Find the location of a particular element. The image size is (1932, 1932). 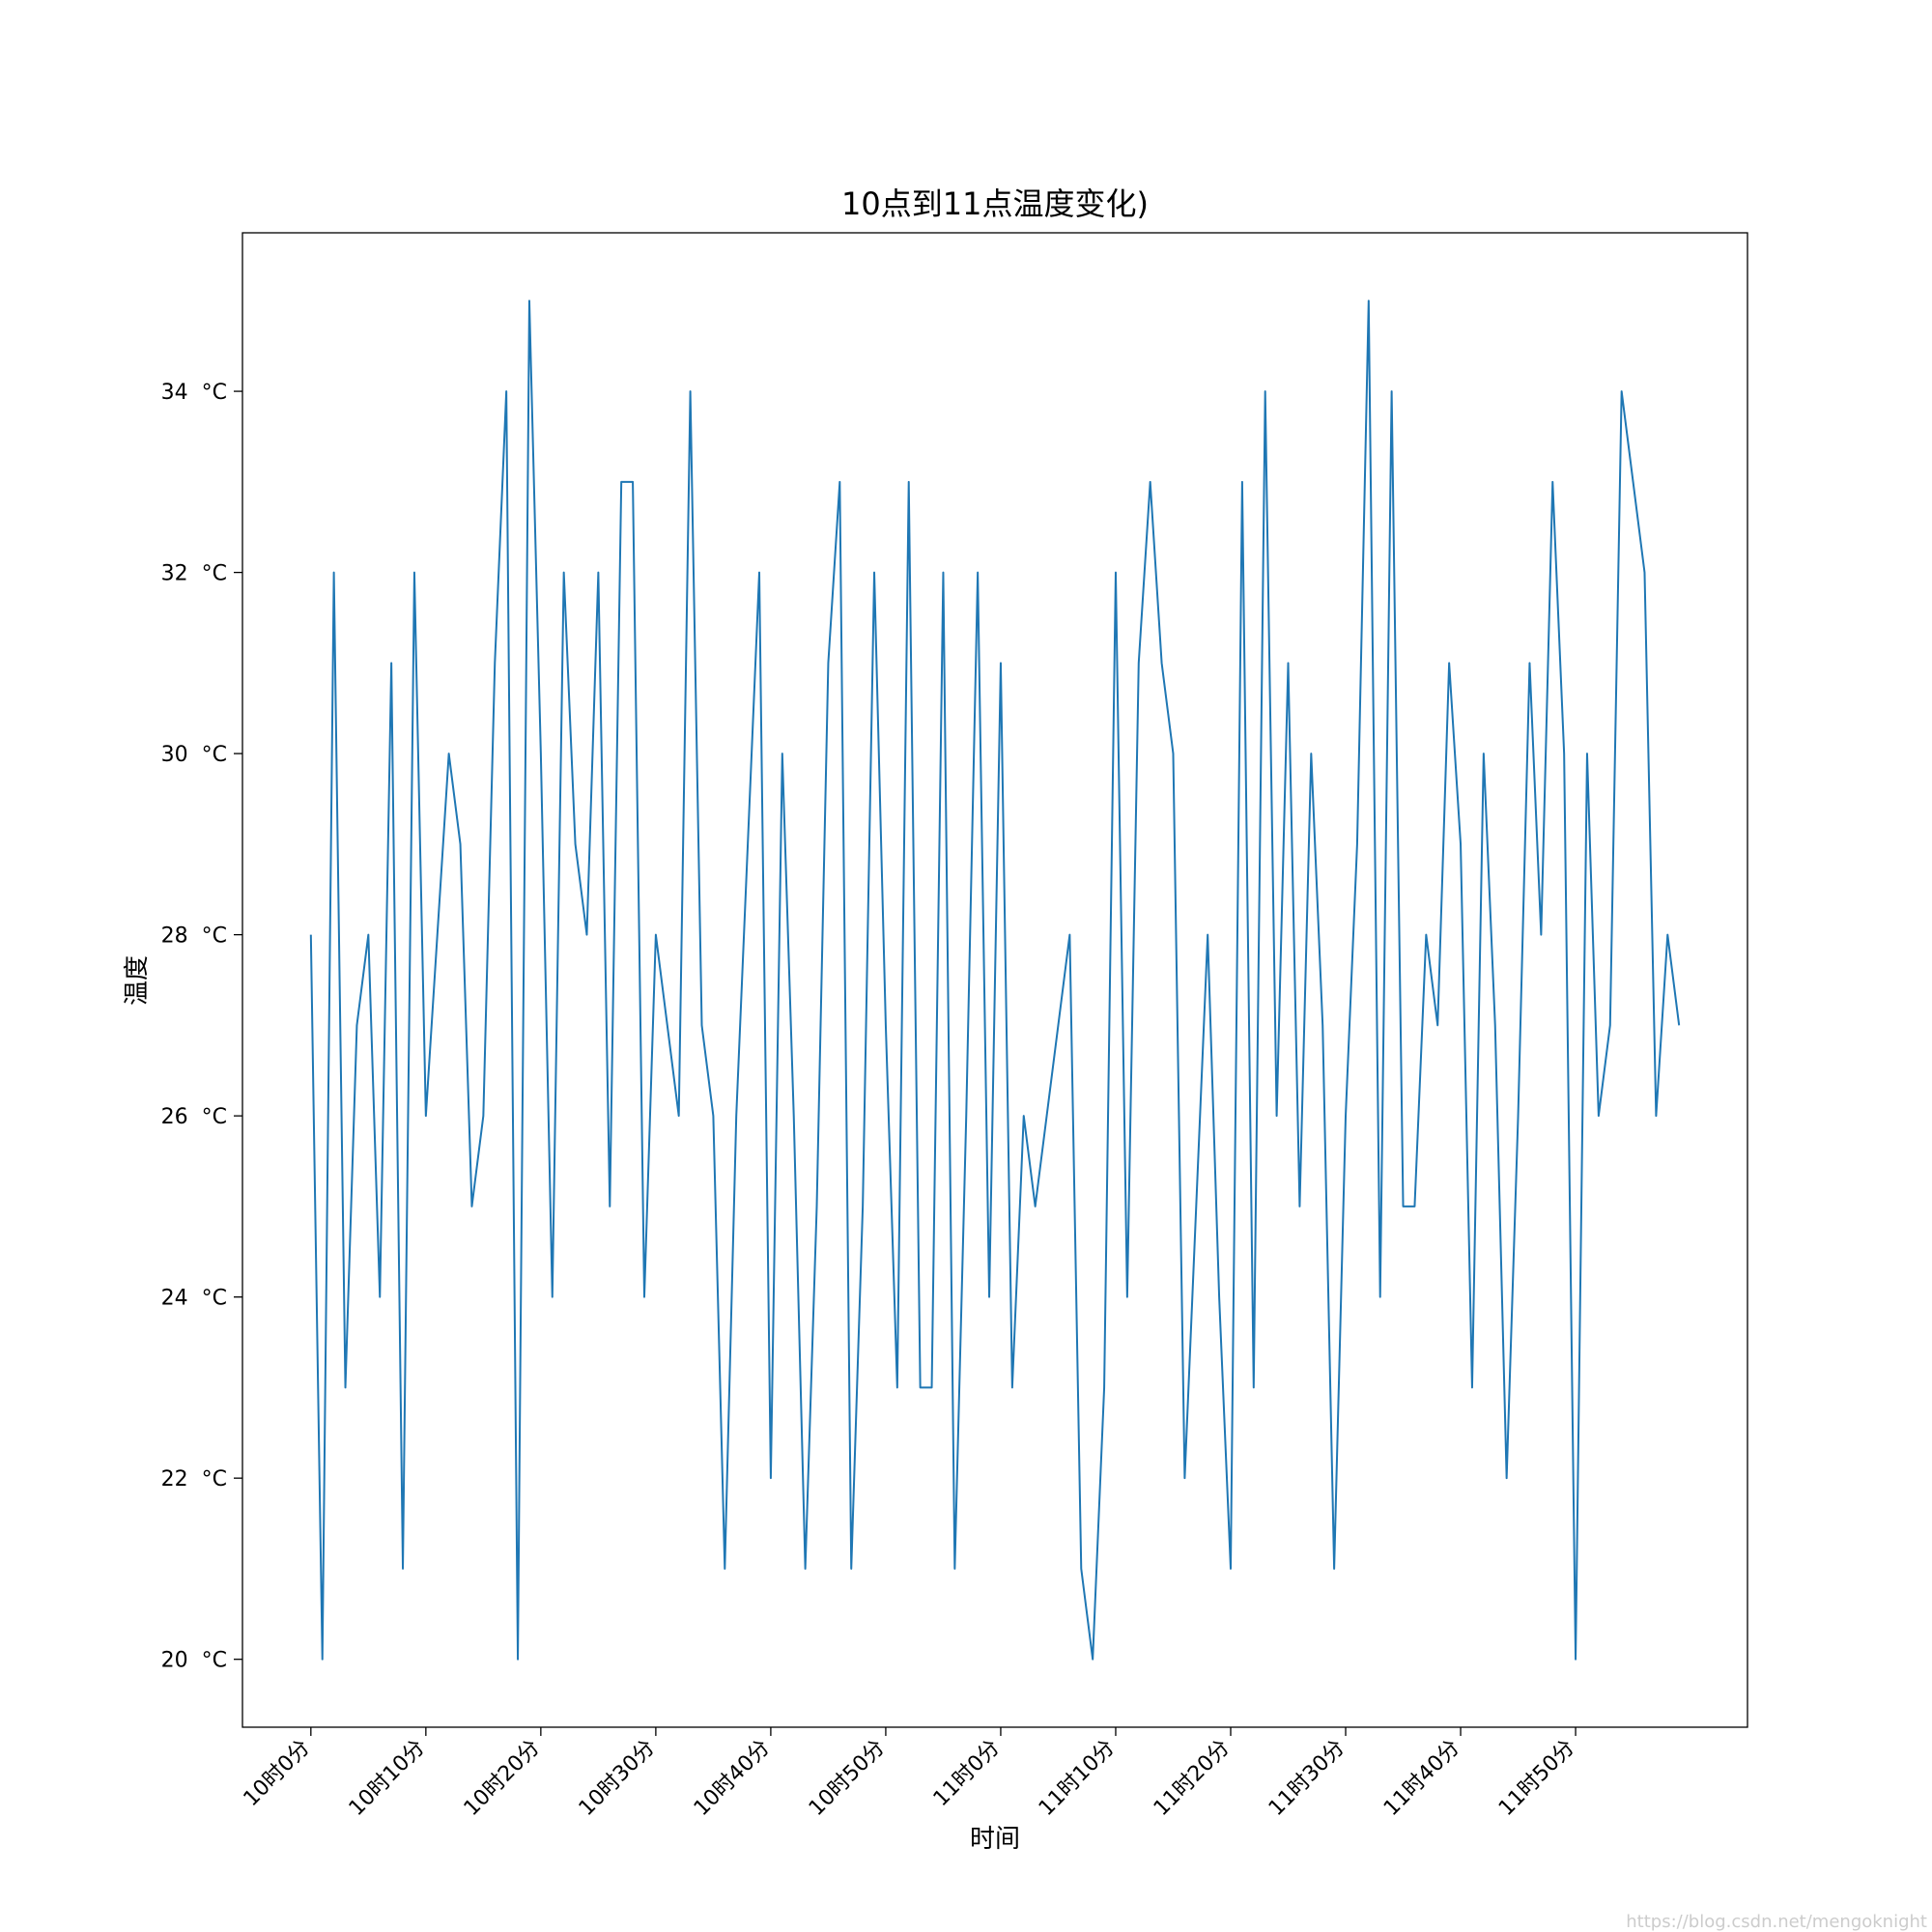

y-tick-label: 24 °C is located at coordinates (194, 1299).